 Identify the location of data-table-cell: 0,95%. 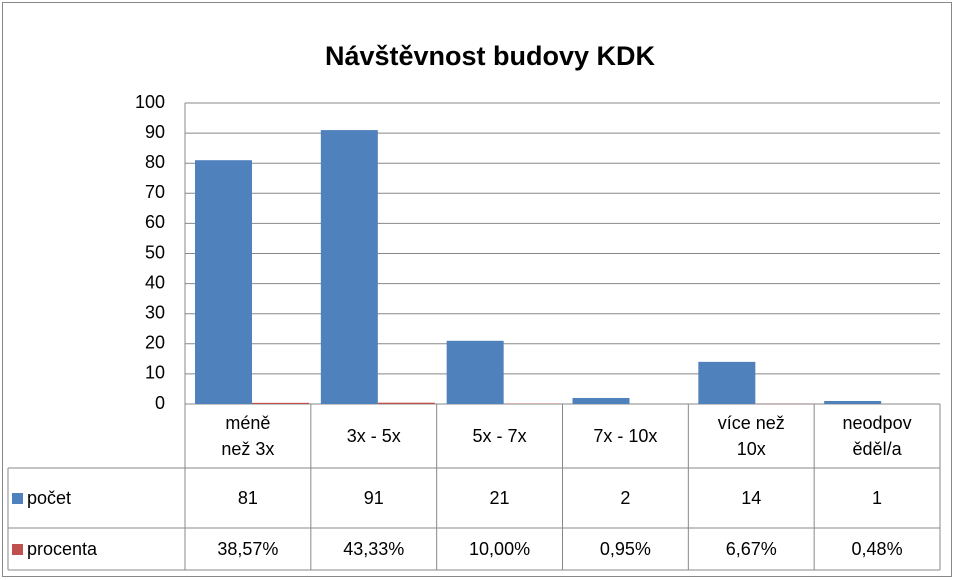
(626, 549).